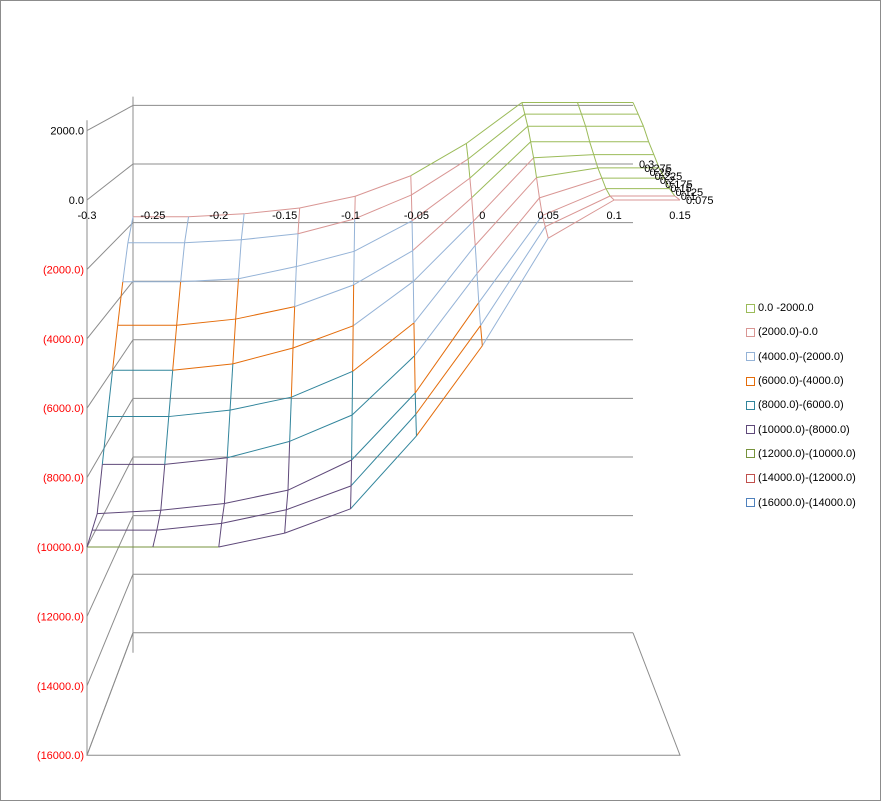 The image size is (881, 801). What do you see at coordinates (152, 216) in the screenshot?
I see `x-tick-label: -0.25` at bounding box center [152, 216].